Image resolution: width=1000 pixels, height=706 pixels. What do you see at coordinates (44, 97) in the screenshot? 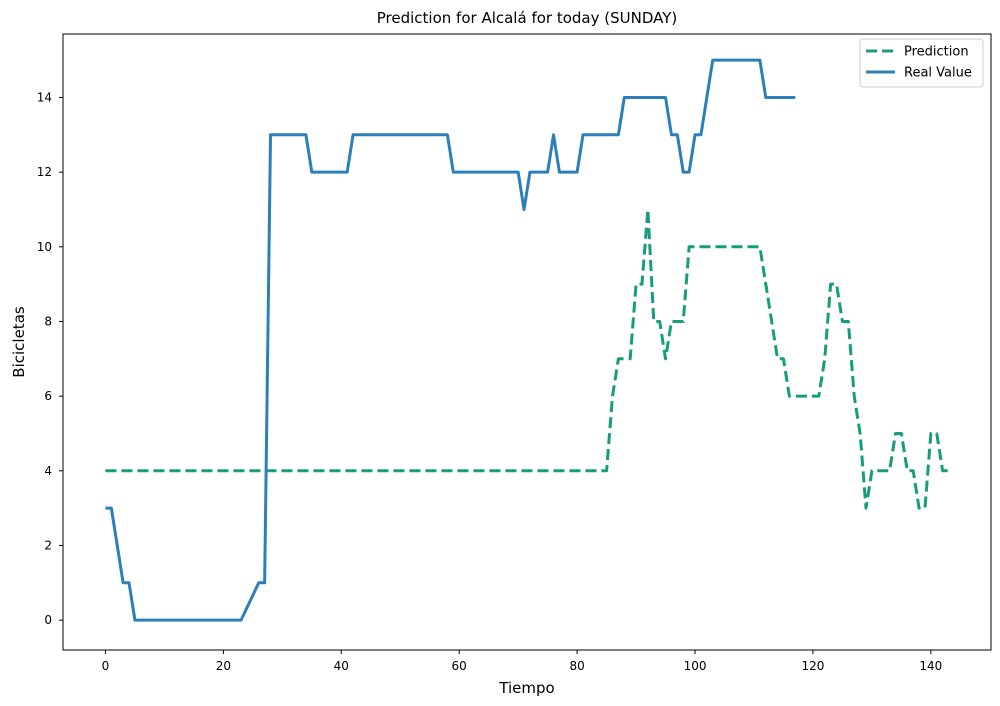
I see `y-tick-label: 14` at bounding box center [44, 97].